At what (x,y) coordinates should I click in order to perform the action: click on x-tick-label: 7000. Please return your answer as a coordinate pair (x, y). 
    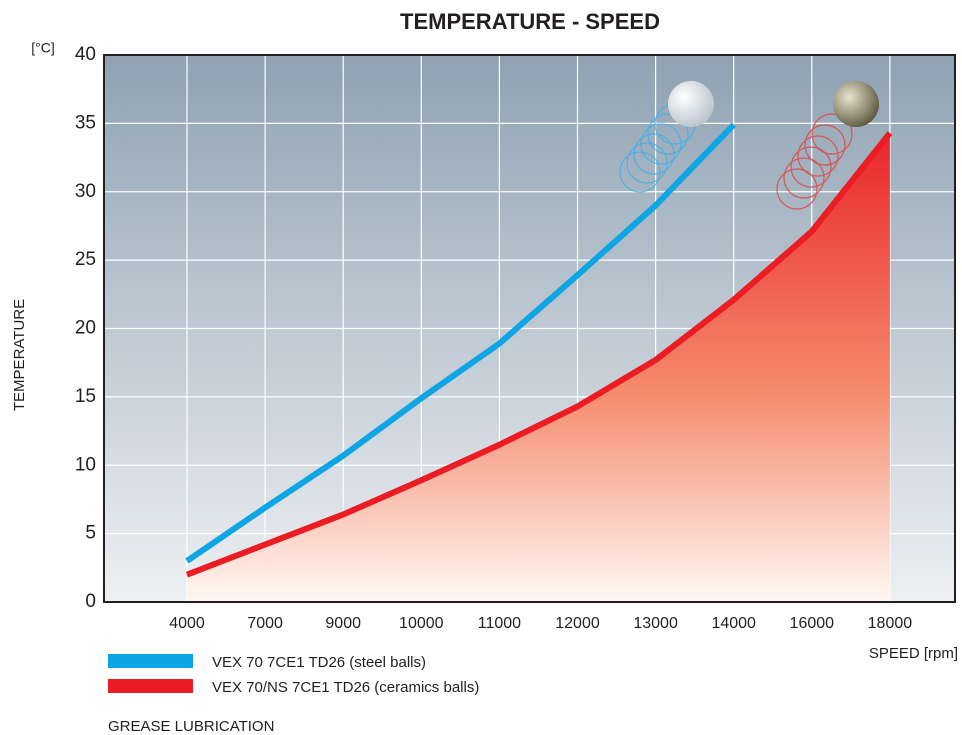
    Looking at the image, I should click on (265, 623).